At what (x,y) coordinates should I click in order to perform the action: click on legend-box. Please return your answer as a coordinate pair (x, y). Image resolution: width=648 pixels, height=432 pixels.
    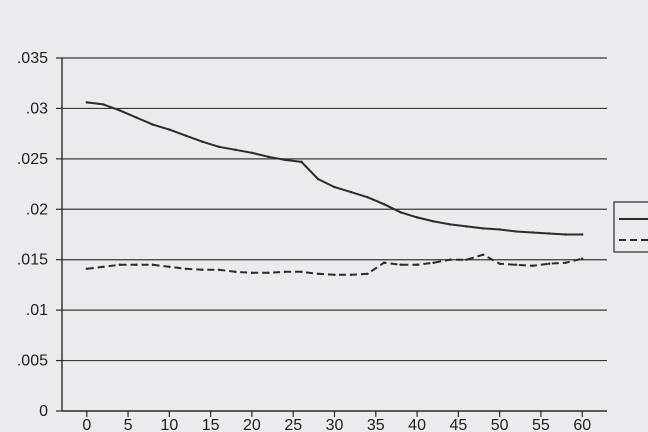
    Looking at the image, I should click on (630, 227).